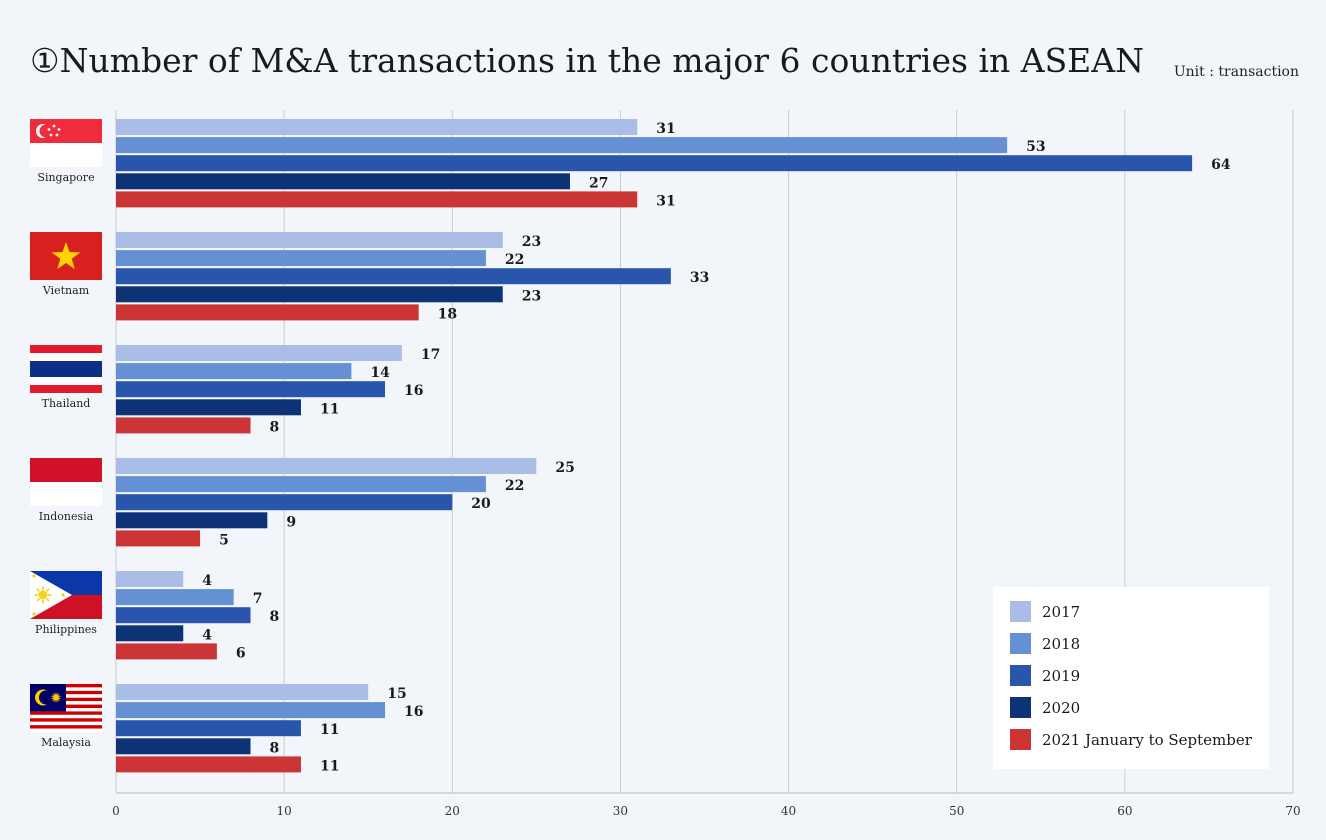 Image resolution: width=1326 pixels, height=840 pixels. What do you see at coordinates (1292, 811) in the screenshot?
I see `x-tick-label: 70` at bounding box center [1292, 811].